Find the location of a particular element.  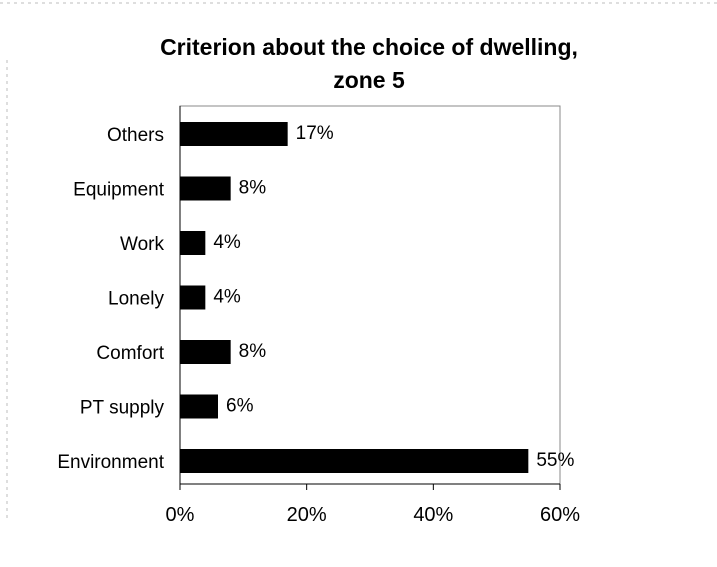

category-label-others: Others is located at coordinates (135, 135).